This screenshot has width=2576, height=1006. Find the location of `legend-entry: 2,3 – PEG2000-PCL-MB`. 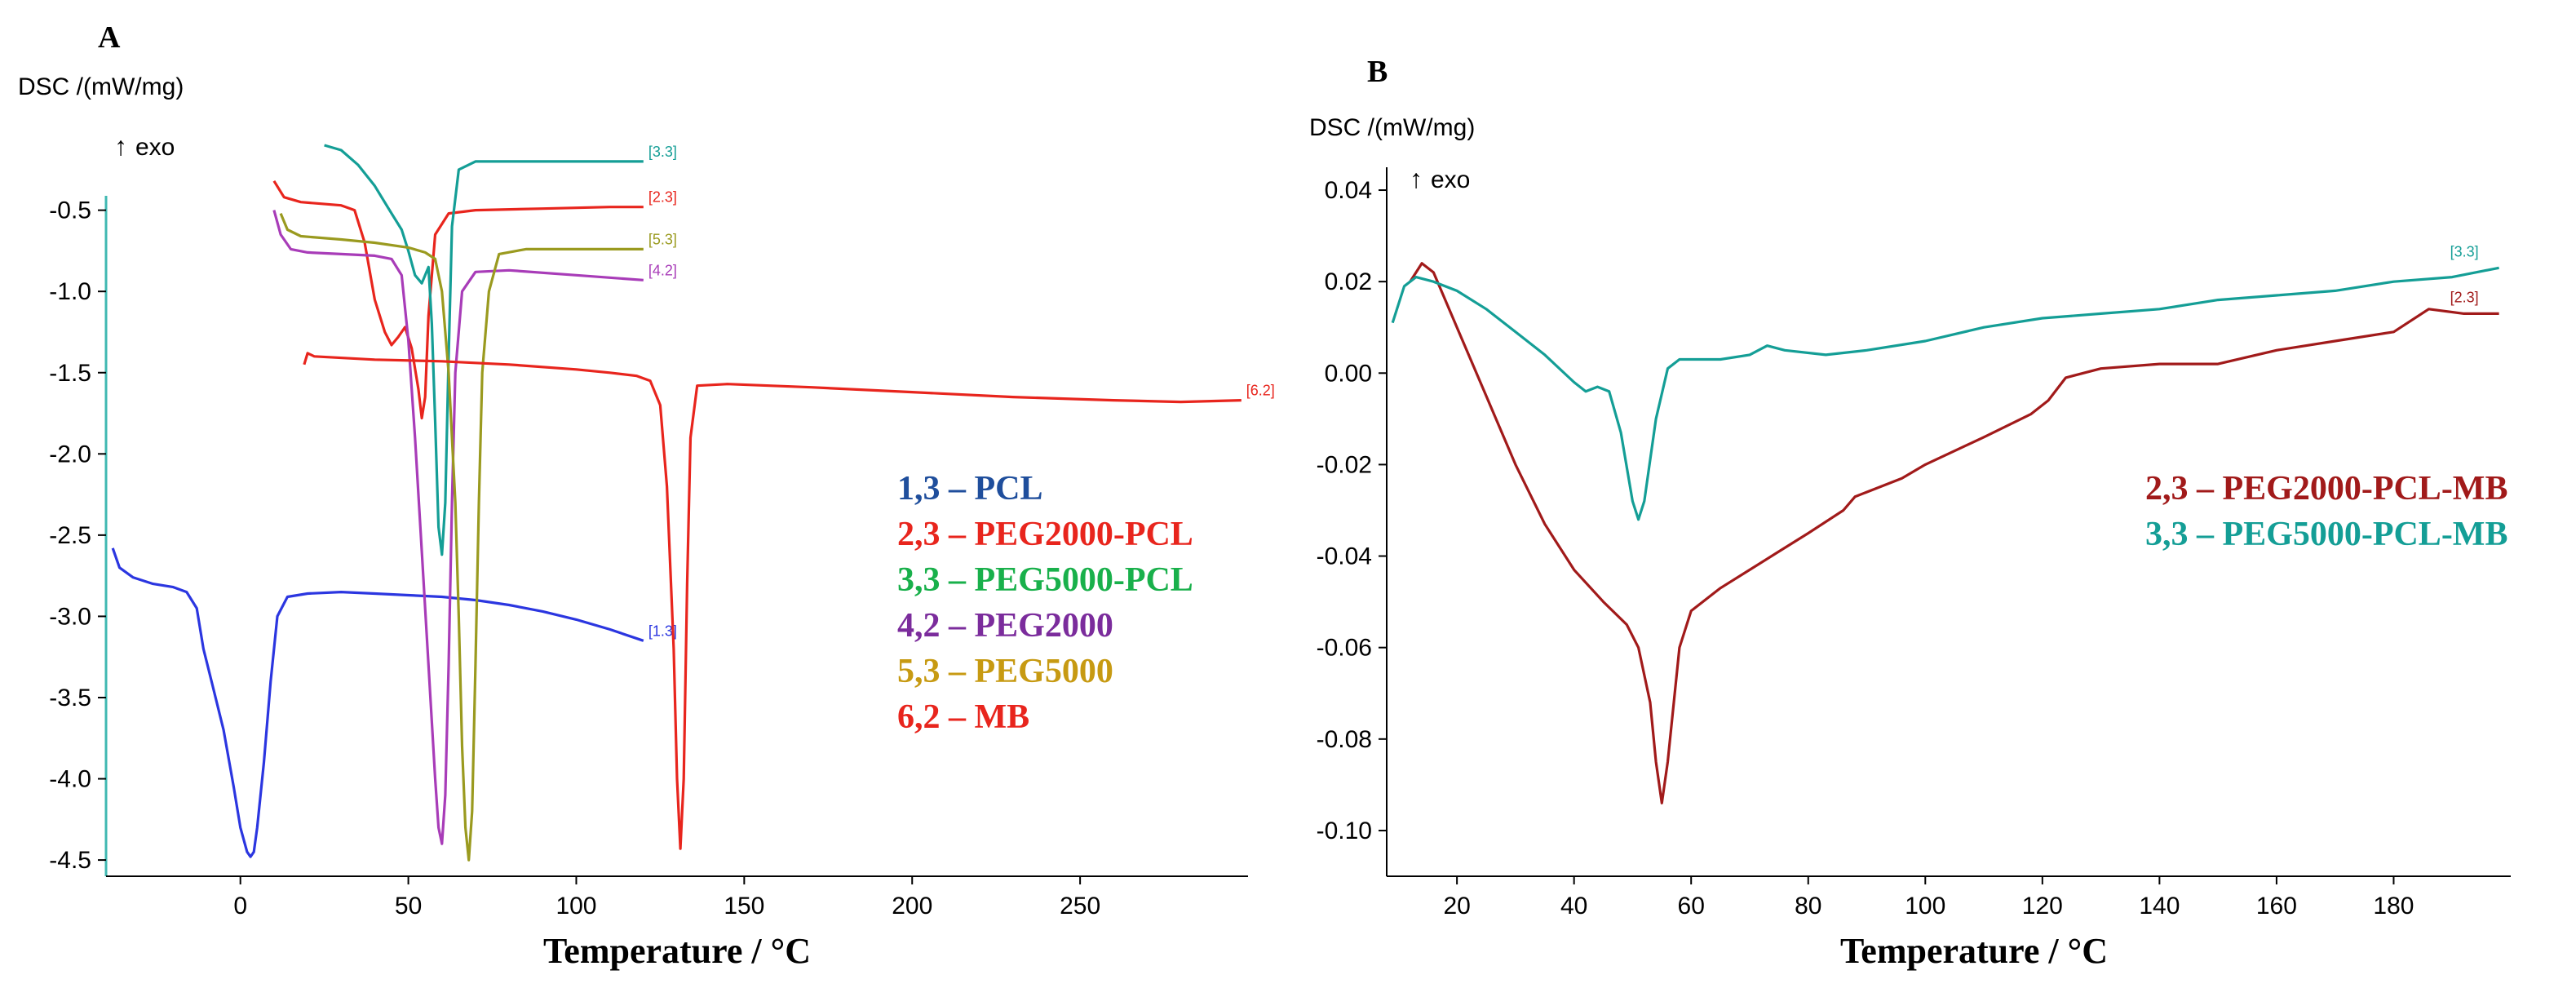

legend-entry: 2,3 – PEG2000-PCL-MB is located at coordinates (2326, 489).